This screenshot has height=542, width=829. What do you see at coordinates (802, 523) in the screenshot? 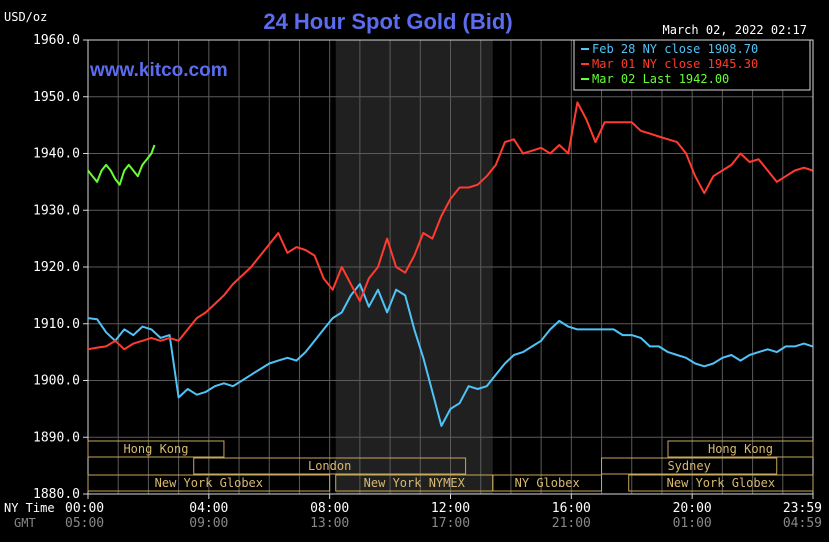
I see `gmt-tick-label: 04:59` at bounding box center [802, 523].